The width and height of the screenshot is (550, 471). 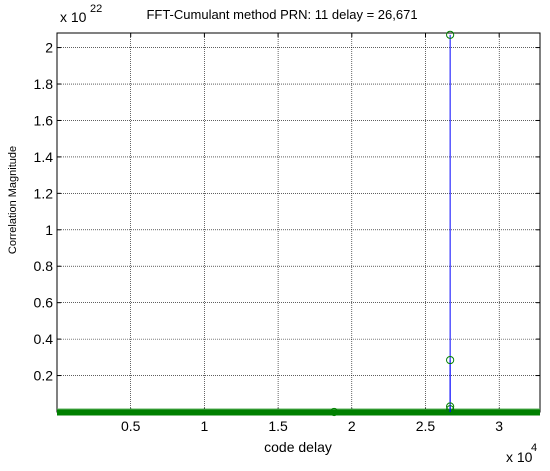 I want to click on y-tick-label: 1.2, so click(x=44, y=193).